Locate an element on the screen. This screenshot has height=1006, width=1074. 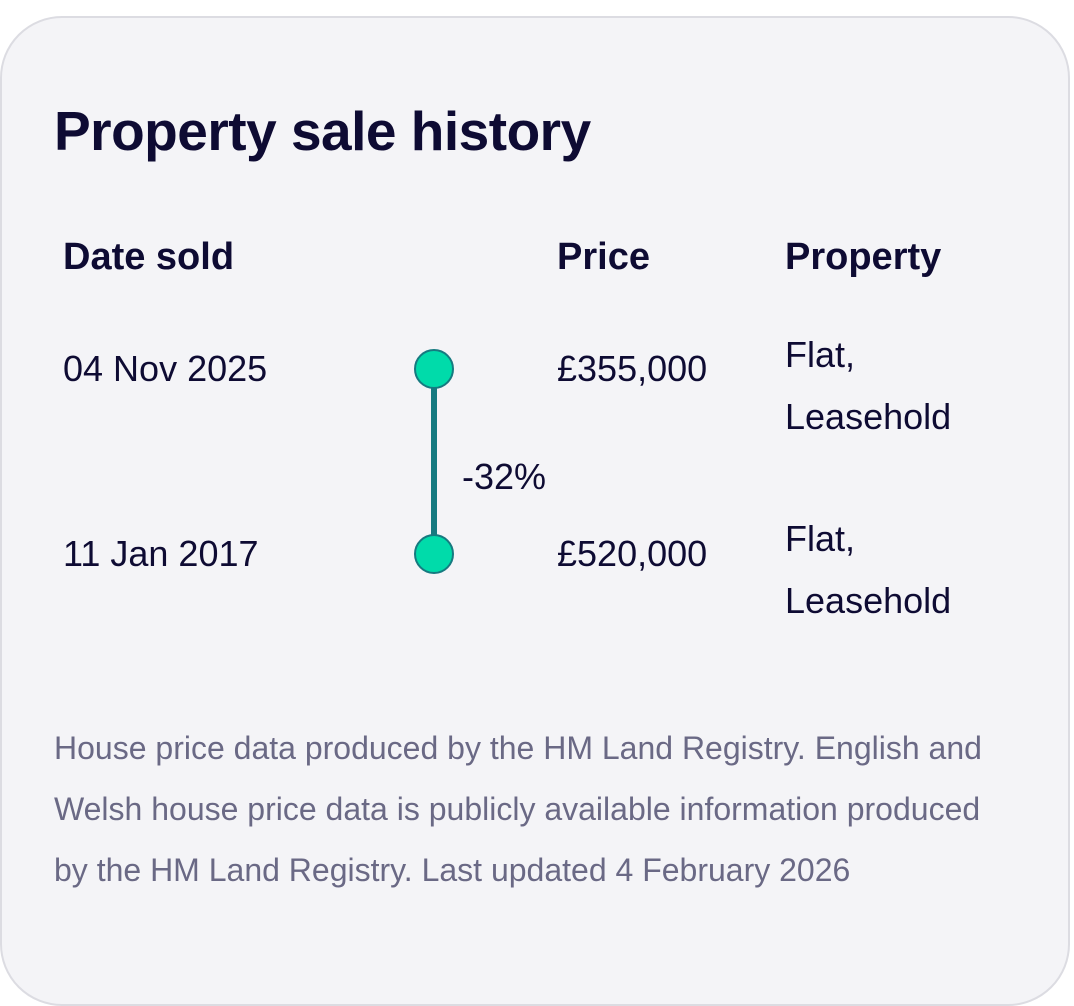
price-header: Price is located at coordinates (603, 257).